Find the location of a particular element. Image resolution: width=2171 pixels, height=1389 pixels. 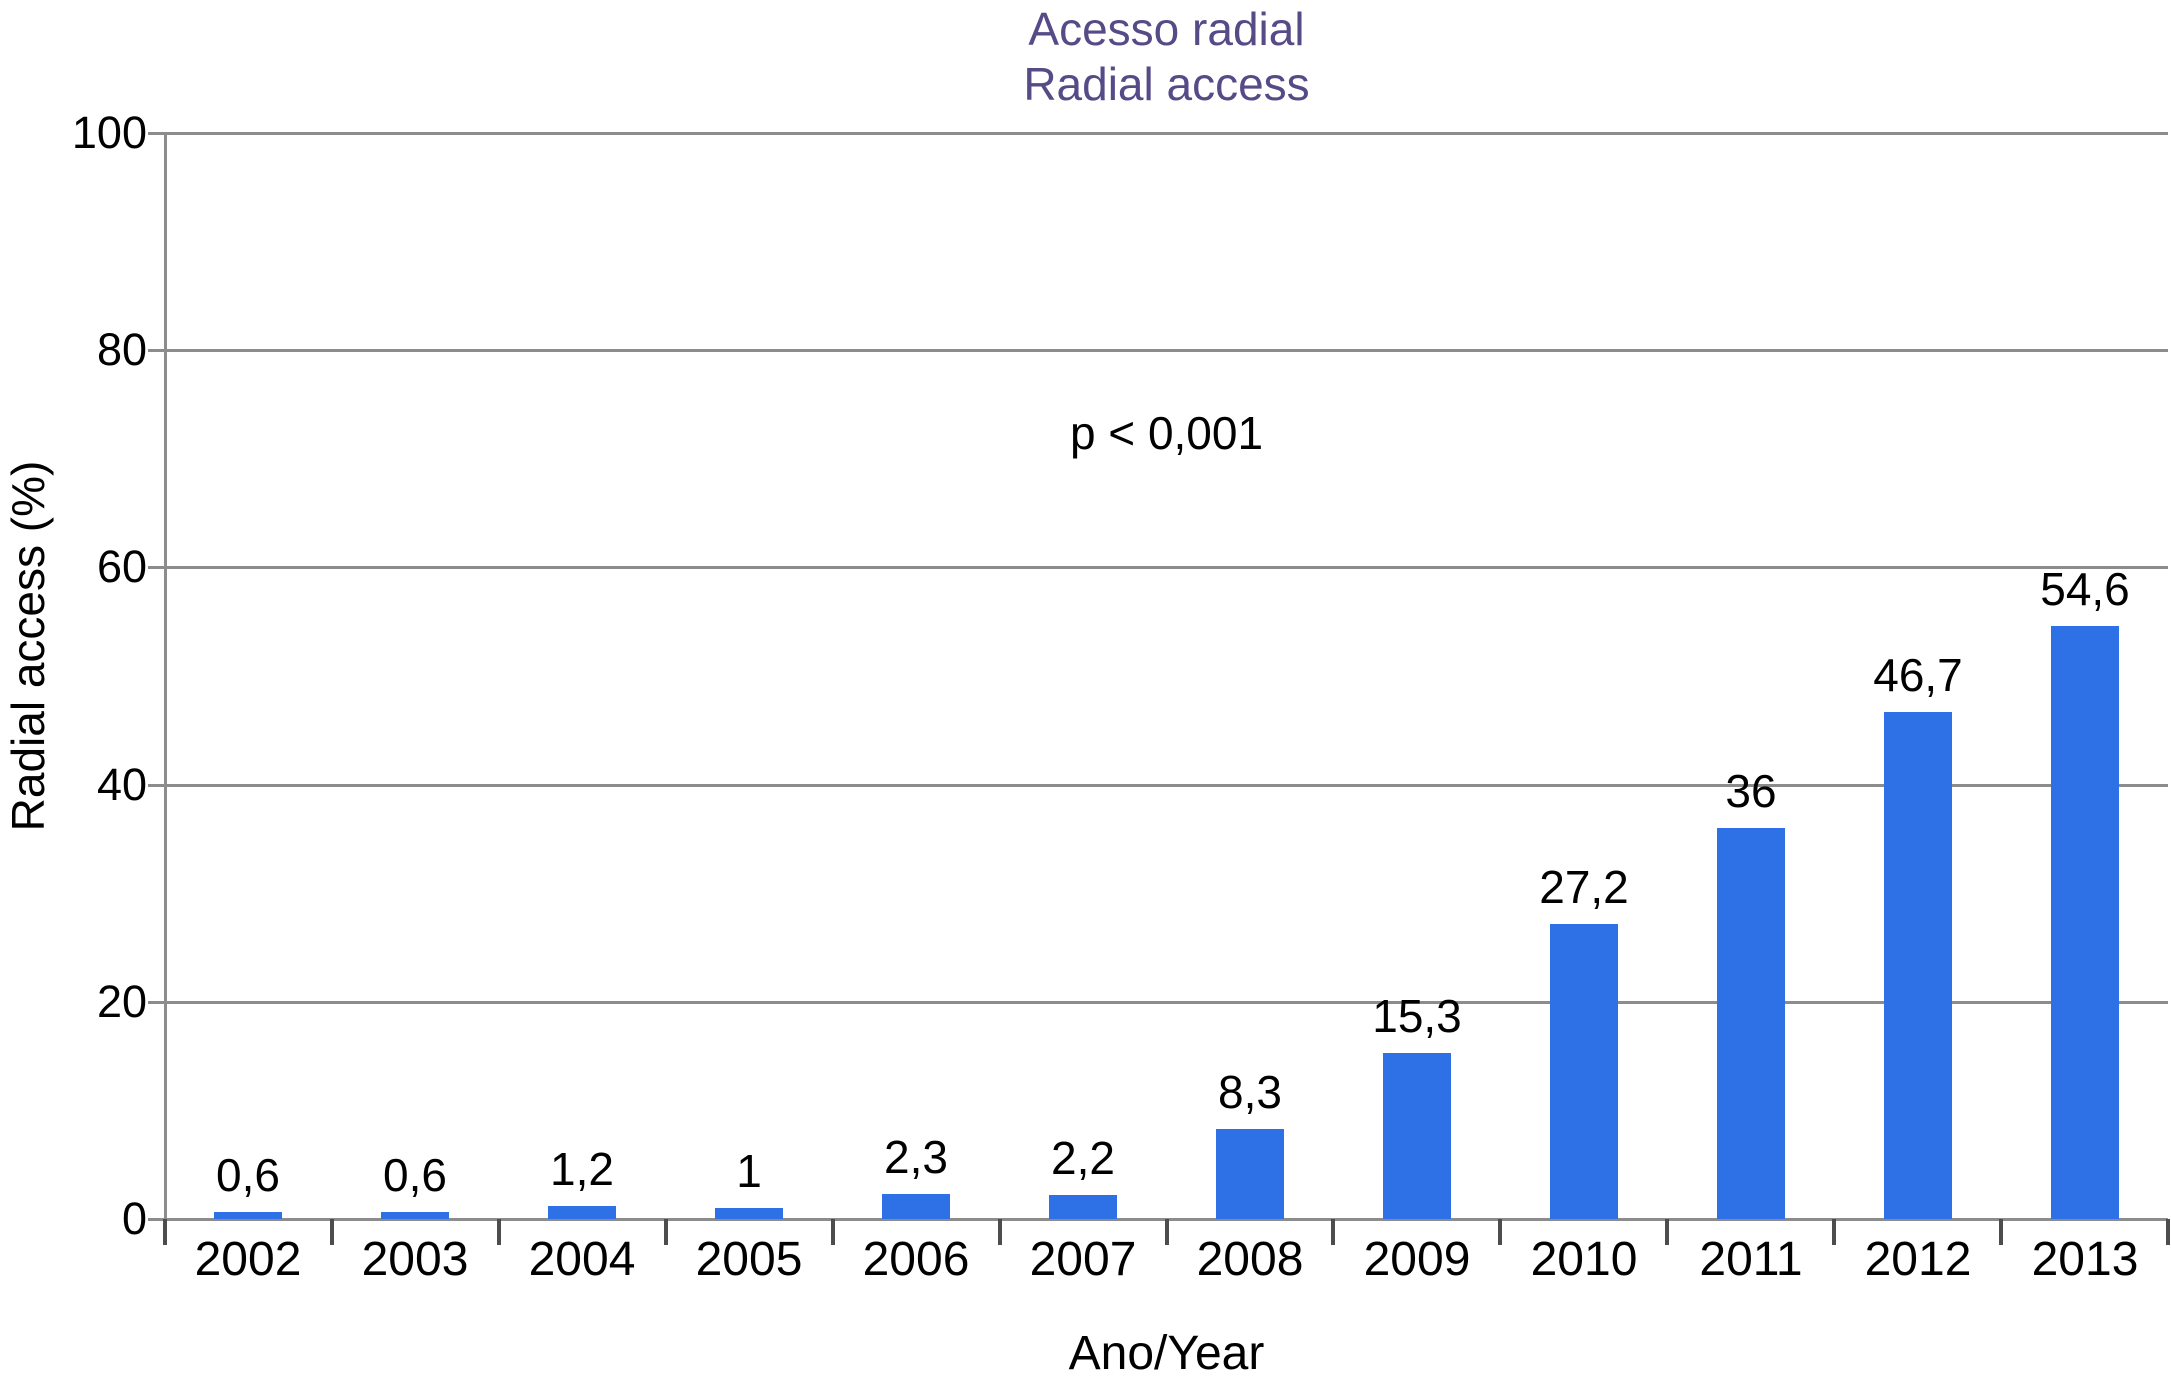

bar-value-2007: 2,2 is located at coordinates (1083, 1158).